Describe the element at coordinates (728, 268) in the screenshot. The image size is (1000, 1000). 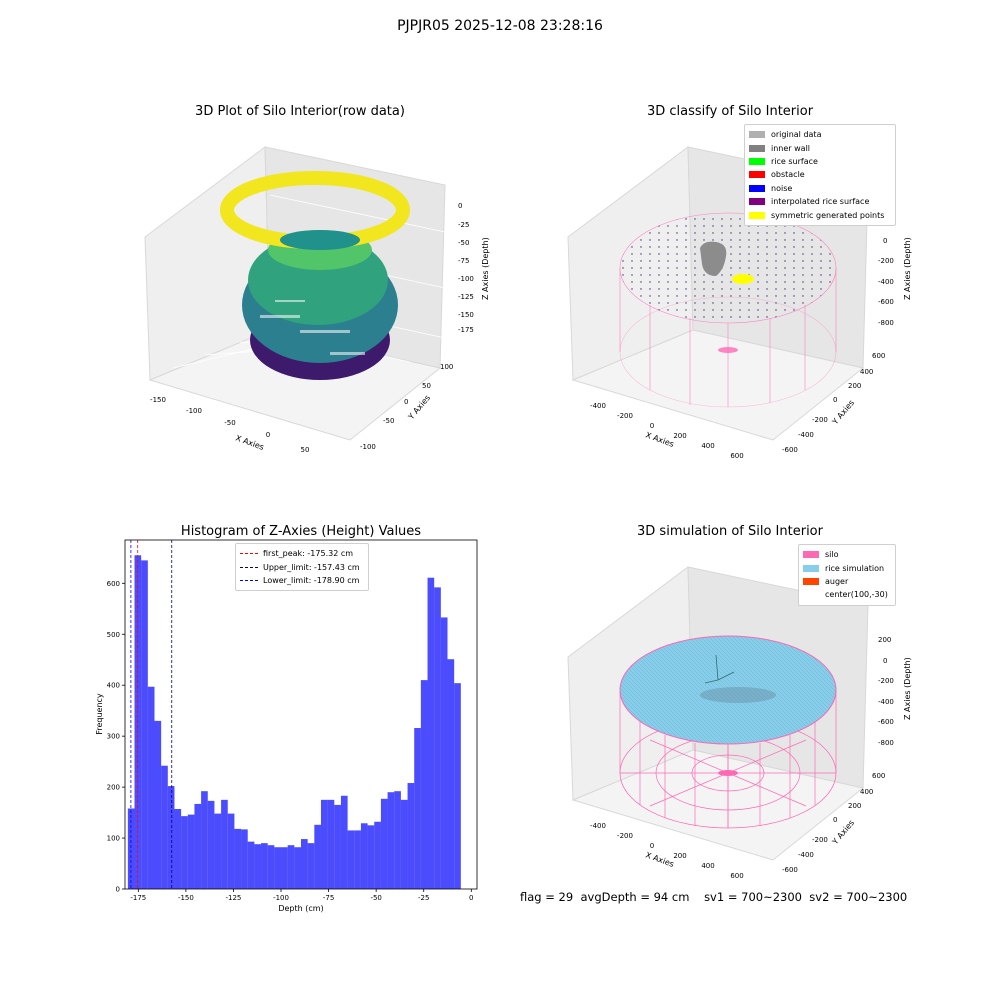
I see `classify-surface-dots` at that location.